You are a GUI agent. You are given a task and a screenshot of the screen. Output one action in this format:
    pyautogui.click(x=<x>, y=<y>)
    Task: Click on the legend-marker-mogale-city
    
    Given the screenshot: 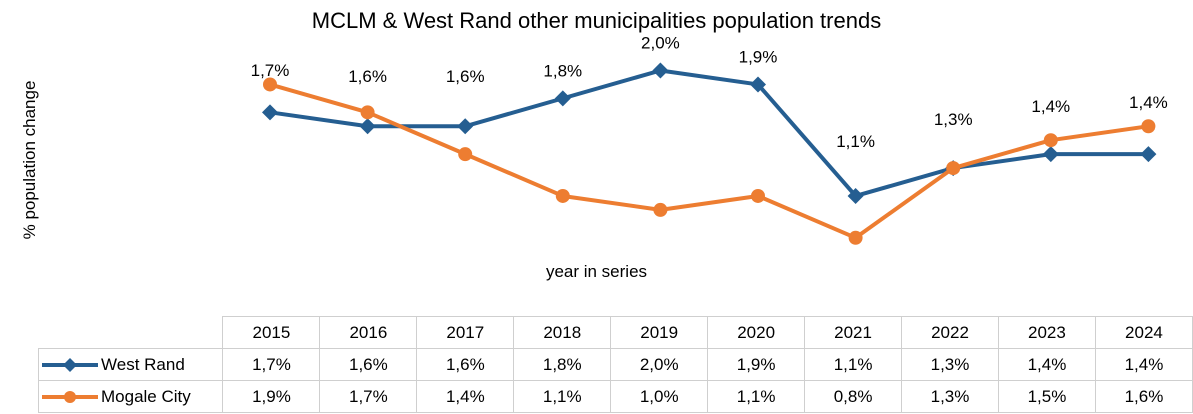 What is the action you would take?
    pyautogui.click(x=70, y=397)
    